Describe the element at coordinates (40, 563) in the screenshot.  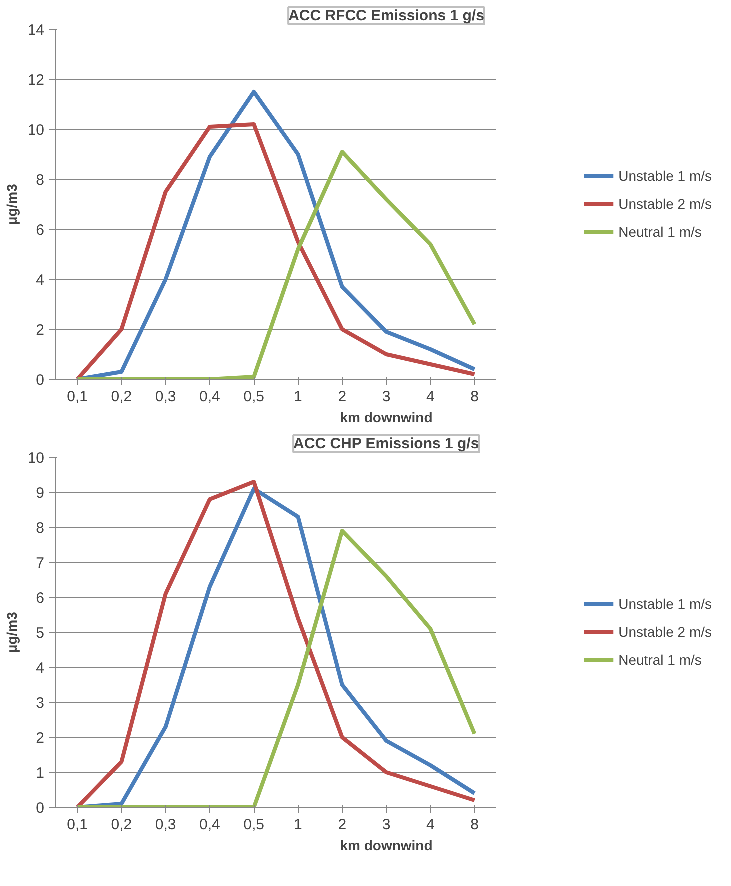
I see `y-tick-label: 7` at that location.